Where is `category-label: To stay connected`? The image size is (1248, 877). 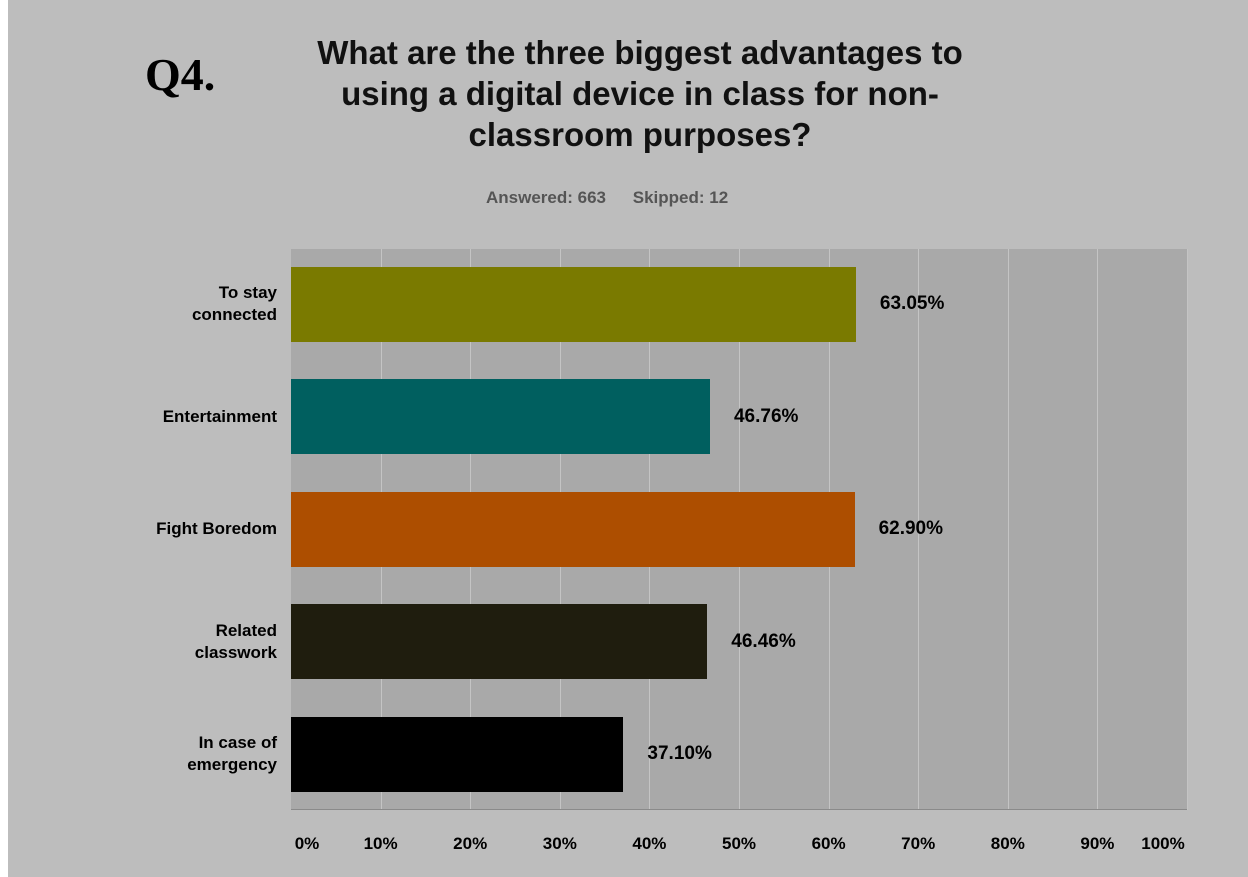 category-label: To stay connected is located at coordinates (177, 304).